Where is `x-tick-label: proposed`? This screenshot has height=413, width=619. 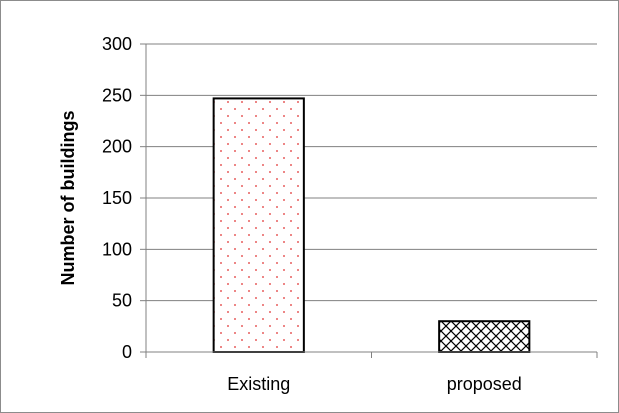 x-tick-label: proposed is located at coordinates (484, 384).